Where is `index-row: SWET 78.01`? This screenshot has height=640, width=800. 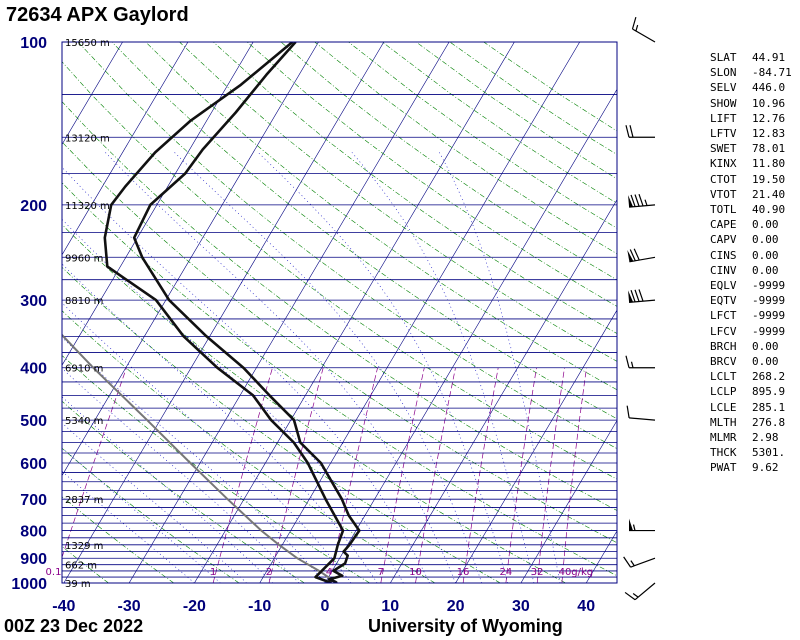
index-row: SWET 78.01 is located at coordinates (751, 148).